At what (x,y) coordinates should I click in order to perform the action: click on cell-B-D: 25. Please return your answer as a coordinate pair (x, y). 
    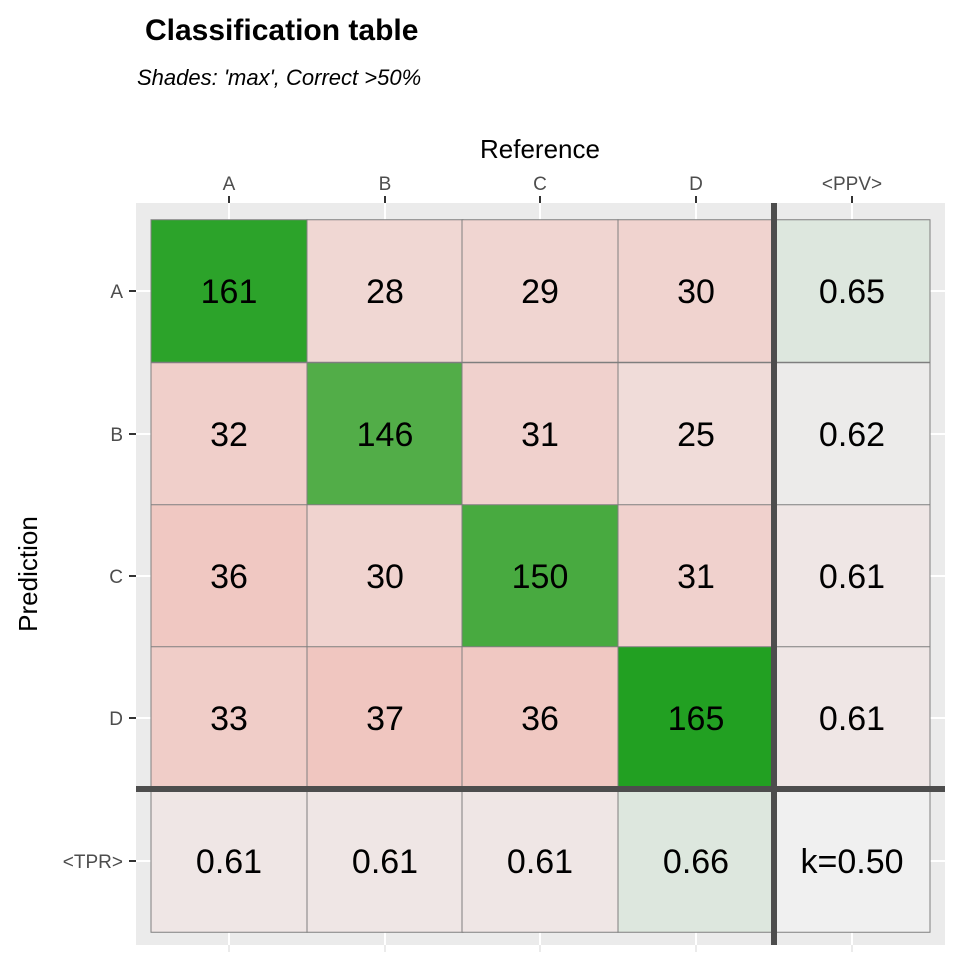
    Looking at the image, I should click on (696, 434).